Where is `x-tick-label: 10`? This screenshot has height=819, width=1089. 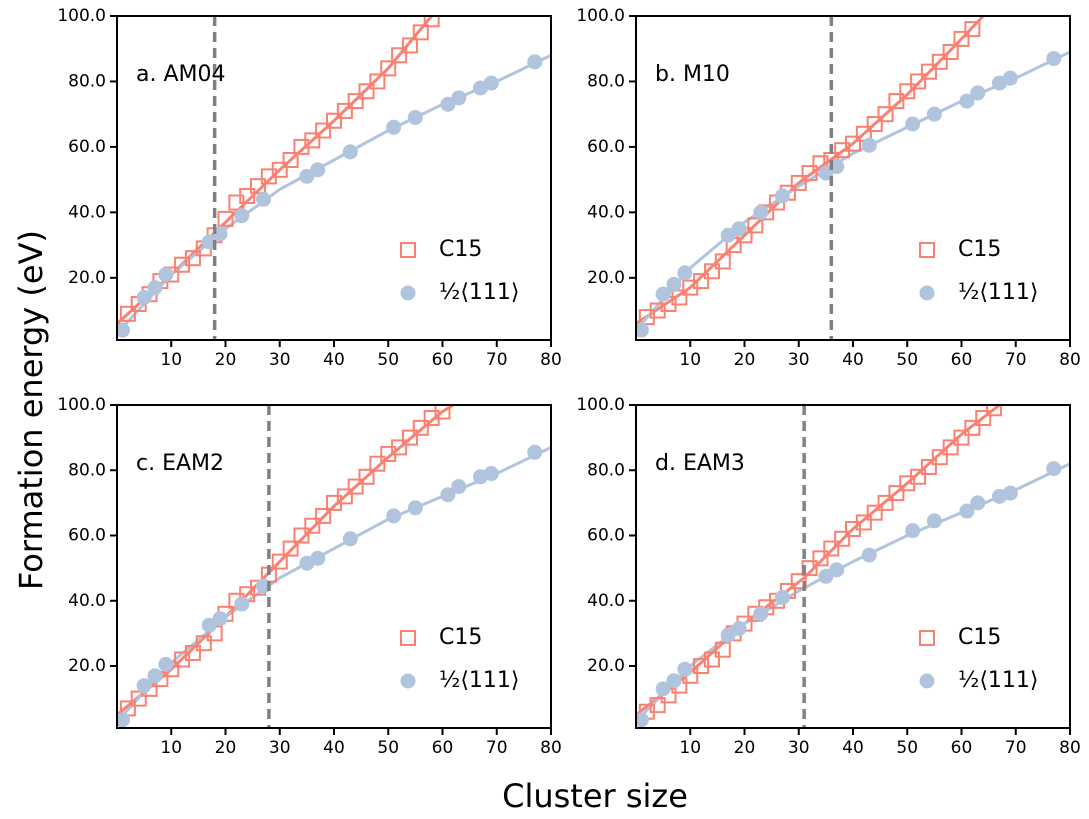
x-tick-label: 10 is located at coordinates (171, 748).